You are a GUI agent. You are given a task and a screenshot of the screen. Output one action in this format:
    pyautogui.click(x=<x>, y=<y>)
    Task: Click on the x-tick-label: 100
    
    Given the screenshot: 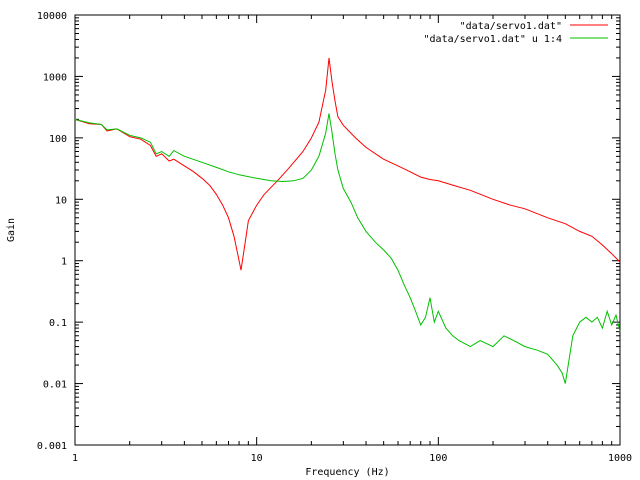 What is the action you would take?
    pyautogui.click(x=438, y=458)
    